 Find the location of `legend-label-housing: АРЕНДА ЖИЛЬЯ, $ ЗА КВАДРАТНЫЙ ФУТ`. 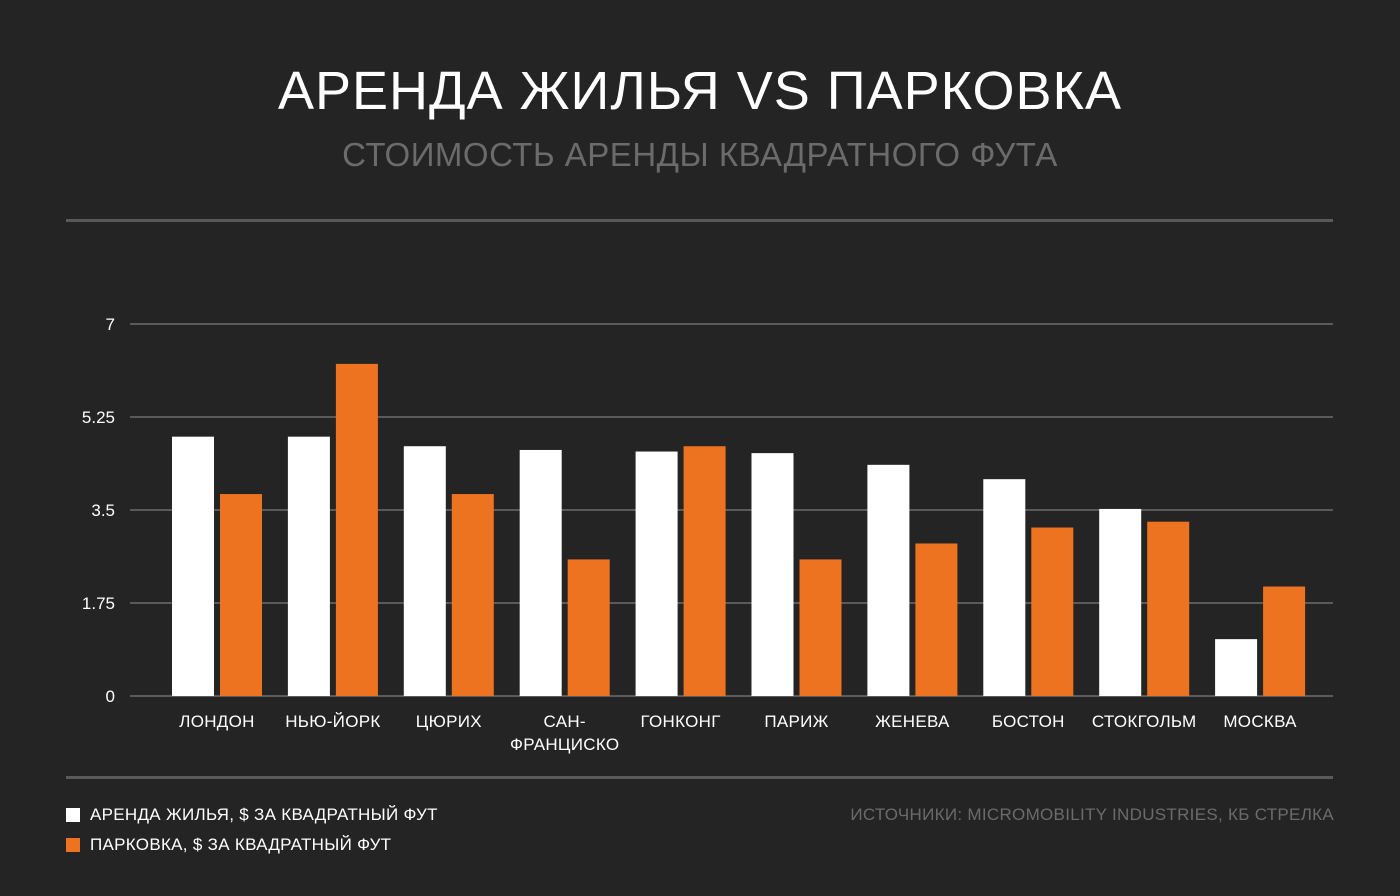

legend-label-housing: АРЕНДА ЖИЛЬЯ, $ ЗА КВАДРАТНЫЙ ФУТ is located at coordinates (264, 814).